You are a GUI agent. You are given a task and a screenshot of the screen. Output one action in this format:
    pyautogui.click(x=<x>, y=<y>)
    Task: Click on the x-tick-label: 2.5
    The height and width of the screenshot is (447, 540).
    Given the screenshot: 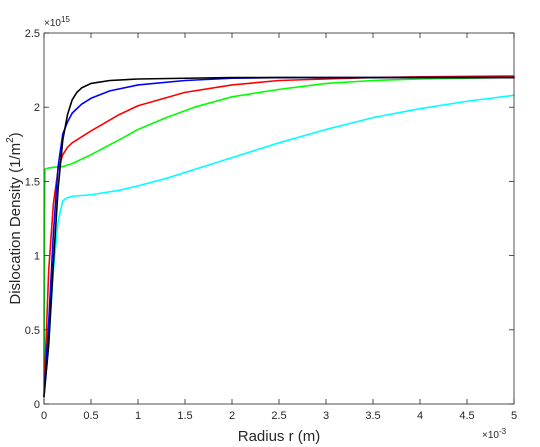 What is the action you would take?
    pyautogui.click(x=278, y=416)
    